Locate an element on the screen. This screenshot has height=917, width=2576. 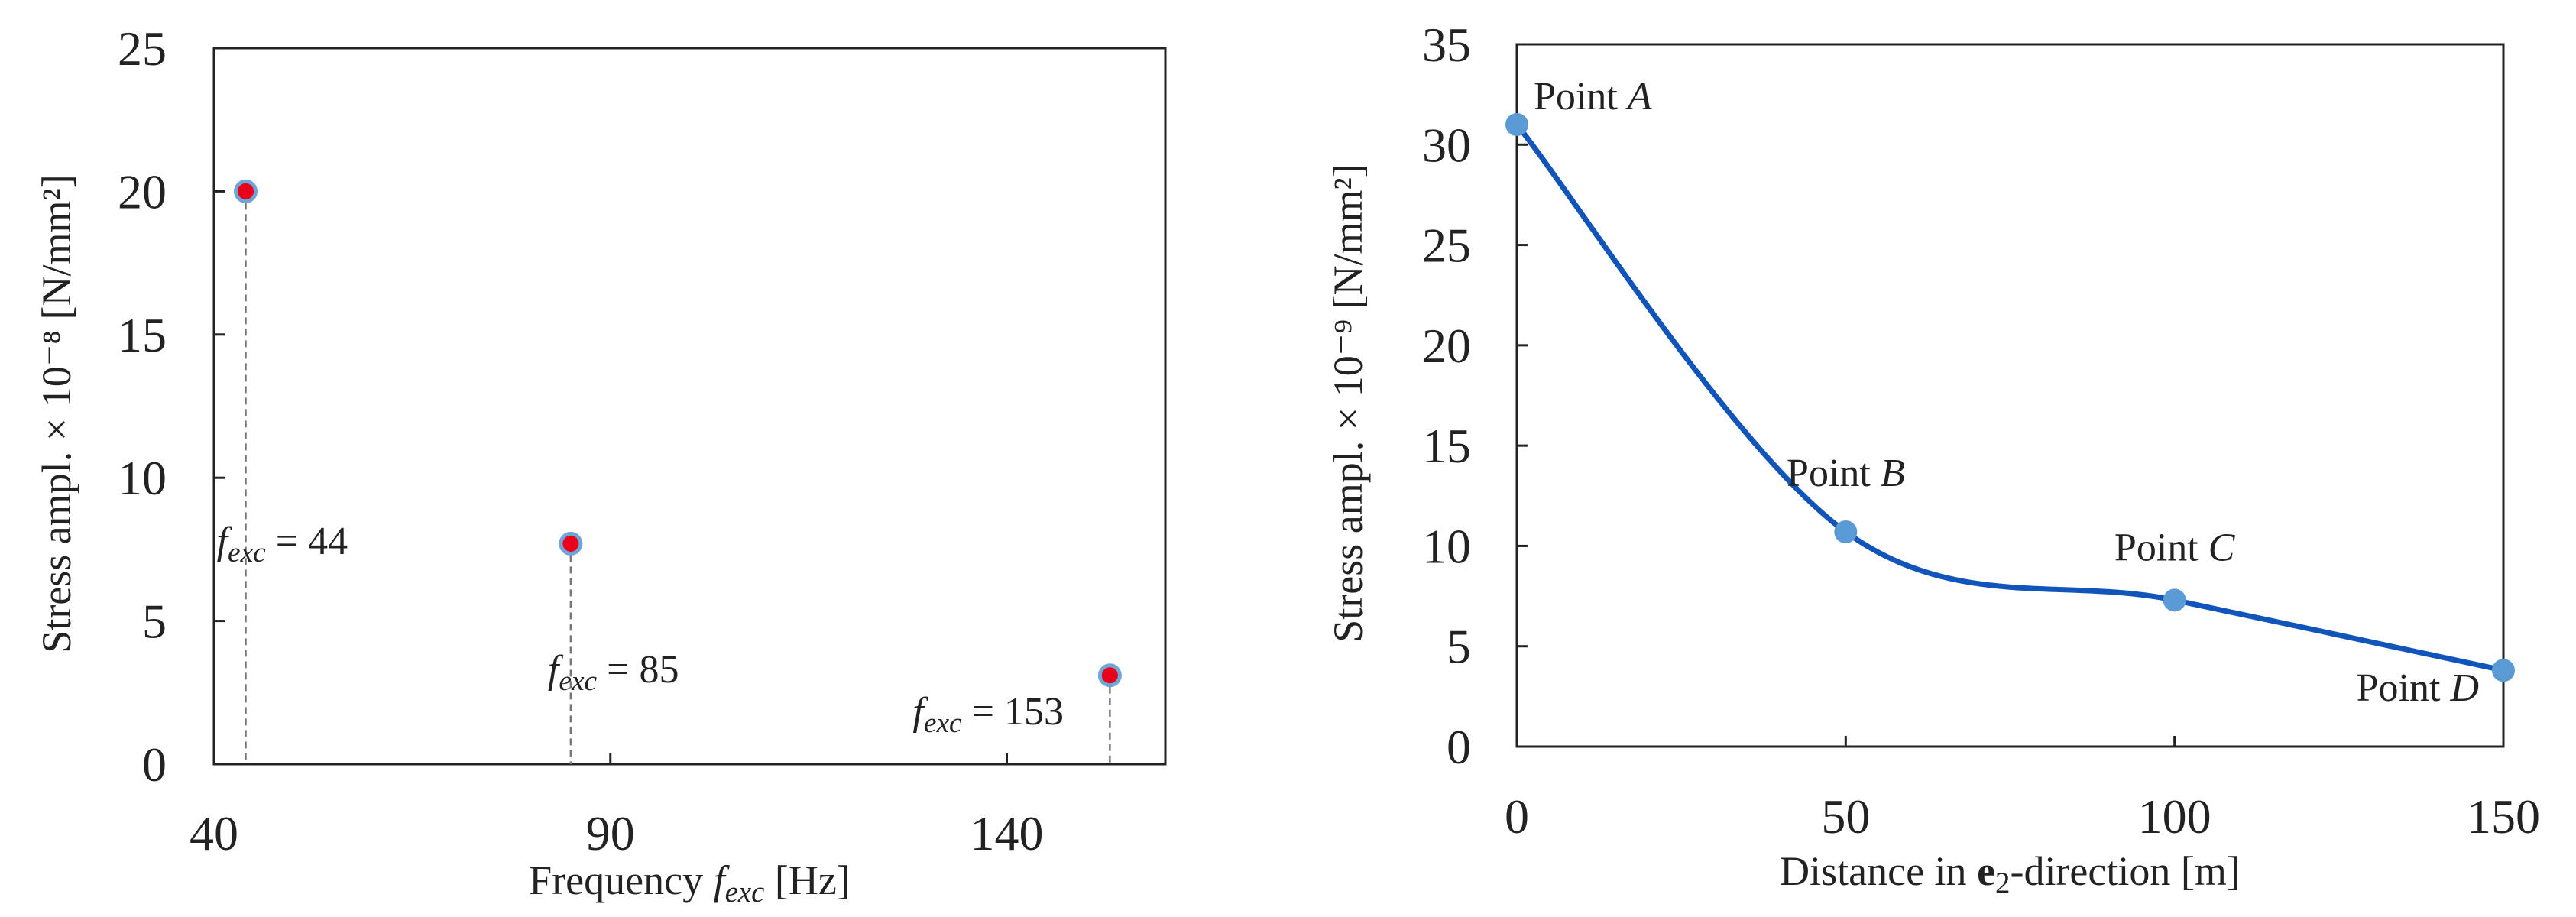
point-annotation: Point D is located at coordinates (2418, 688).